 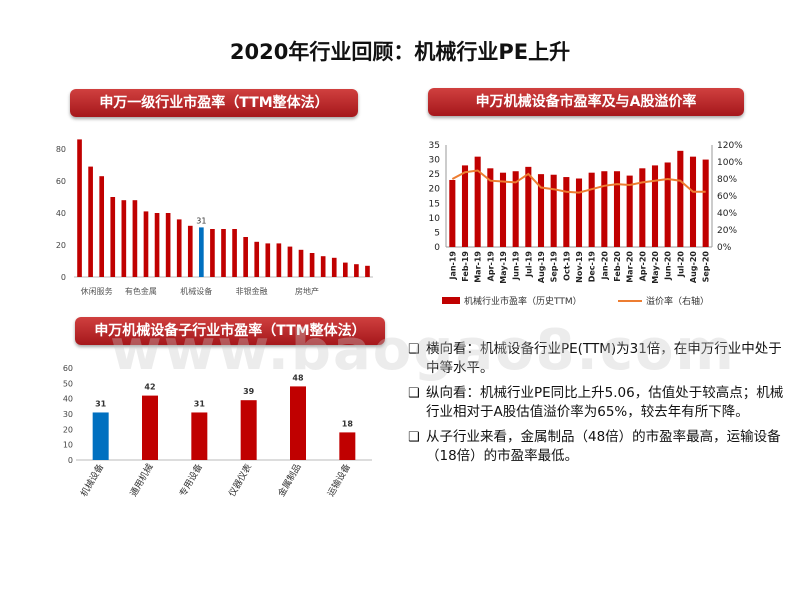 What do you see at coordinates (68, 414) in the screenshot?
I see `y-tick-label: 30` at bounding box center [68, 414].